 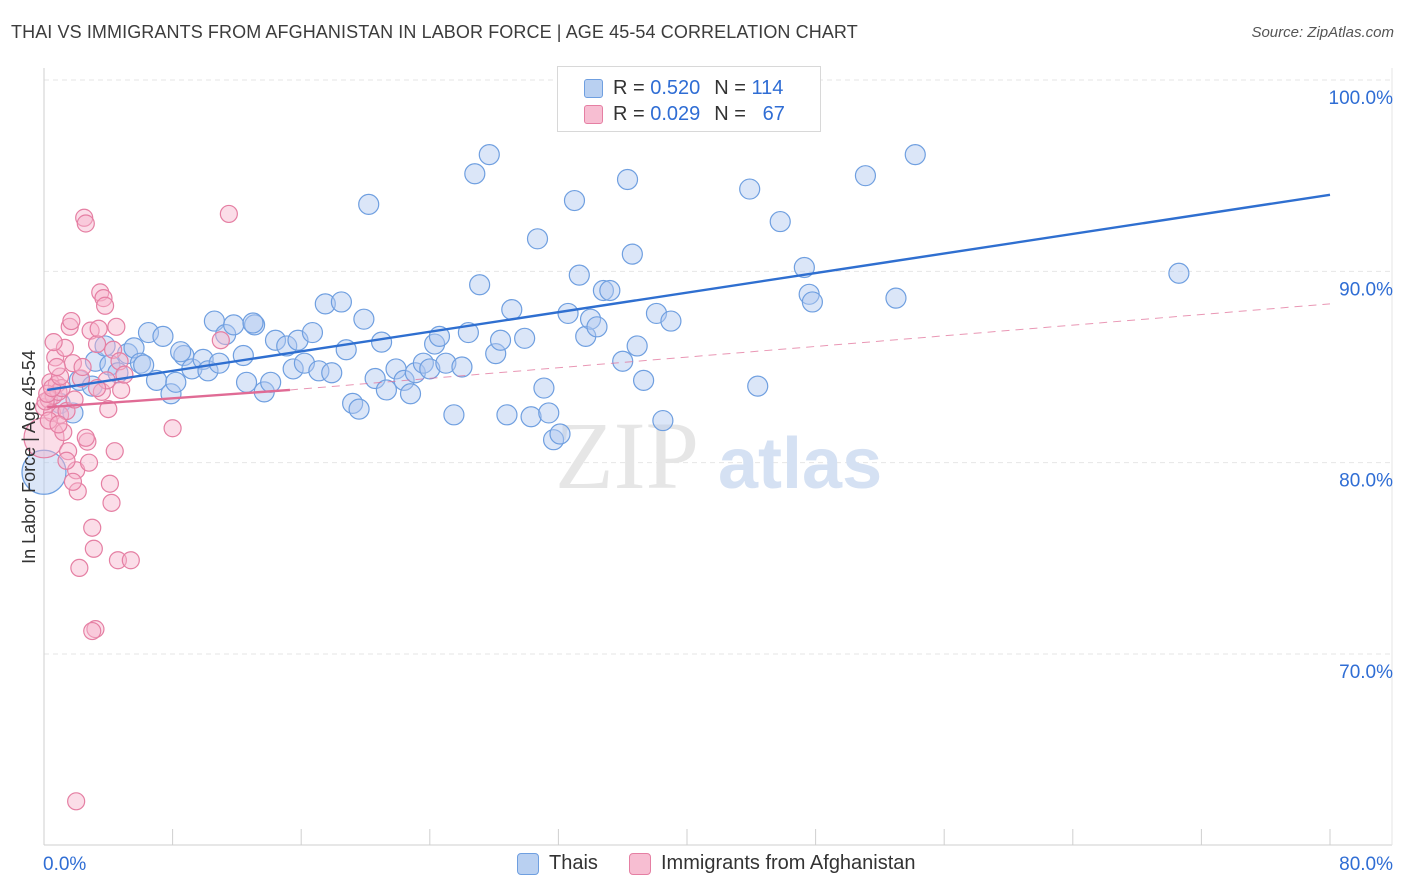 I want to click on y-tick-label: 90.0%, so click(x=1366, y=289).